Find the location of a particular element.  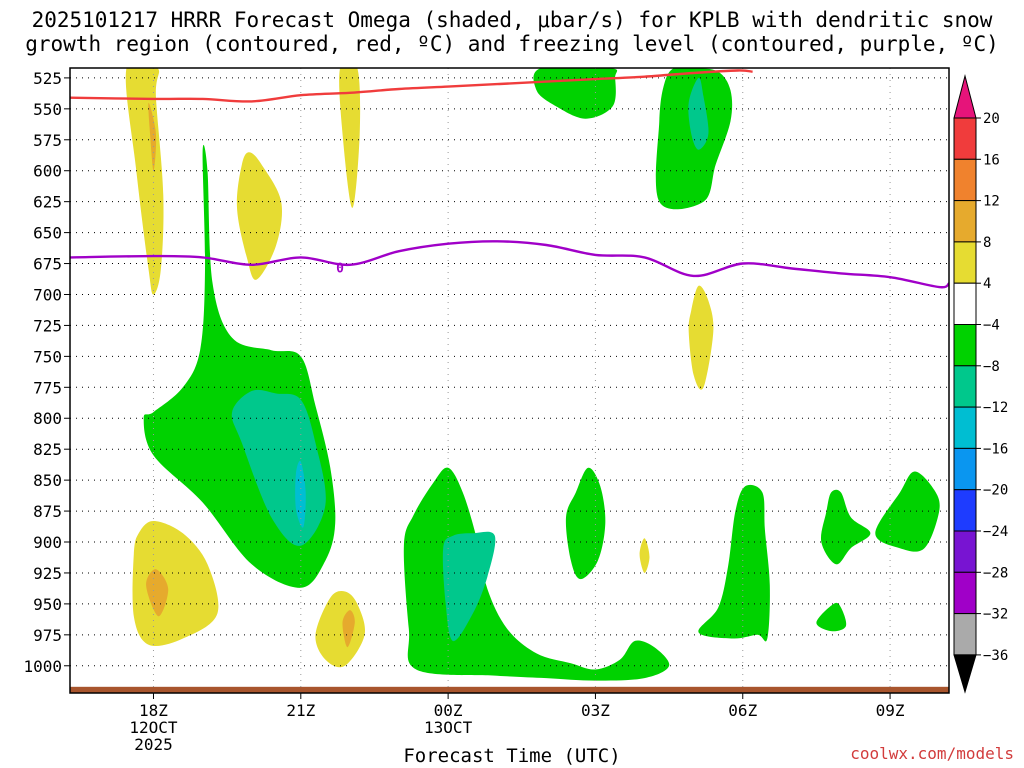

omega-region-yellow-lower-left is located at coordinates (175, 584).